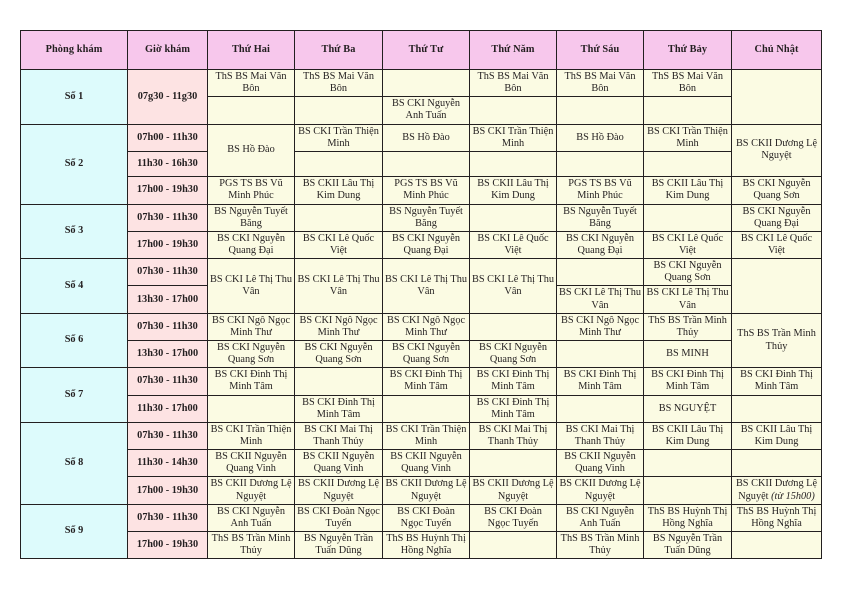 This screenshot has height=595, width=842. I want to click on schedule-cell-sunday-note: BS CKII Dương Lệ Nguyệt (từ 15h00), so click(776, 490).